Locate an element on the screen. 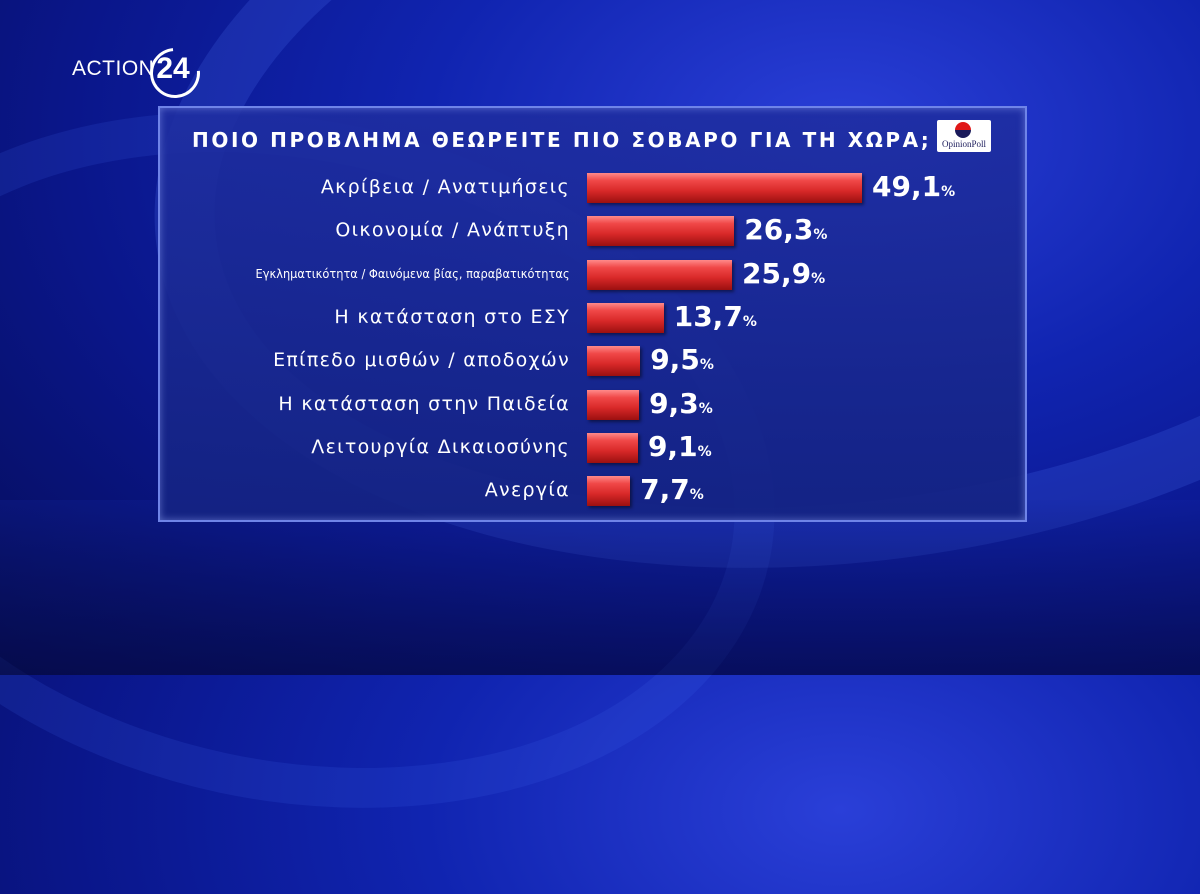 This screenshot has width=1200, height=894. value-number: 25,9 is located at coordinates (777, 273).